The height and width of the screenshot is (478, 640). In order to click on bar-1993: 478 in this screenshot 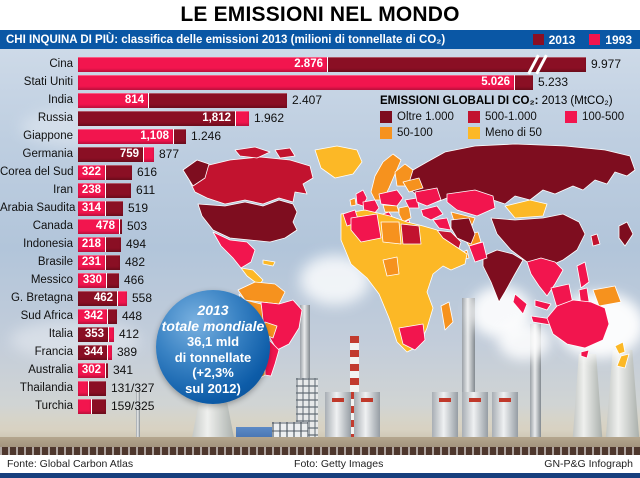, I will do `click(99, 226)`.